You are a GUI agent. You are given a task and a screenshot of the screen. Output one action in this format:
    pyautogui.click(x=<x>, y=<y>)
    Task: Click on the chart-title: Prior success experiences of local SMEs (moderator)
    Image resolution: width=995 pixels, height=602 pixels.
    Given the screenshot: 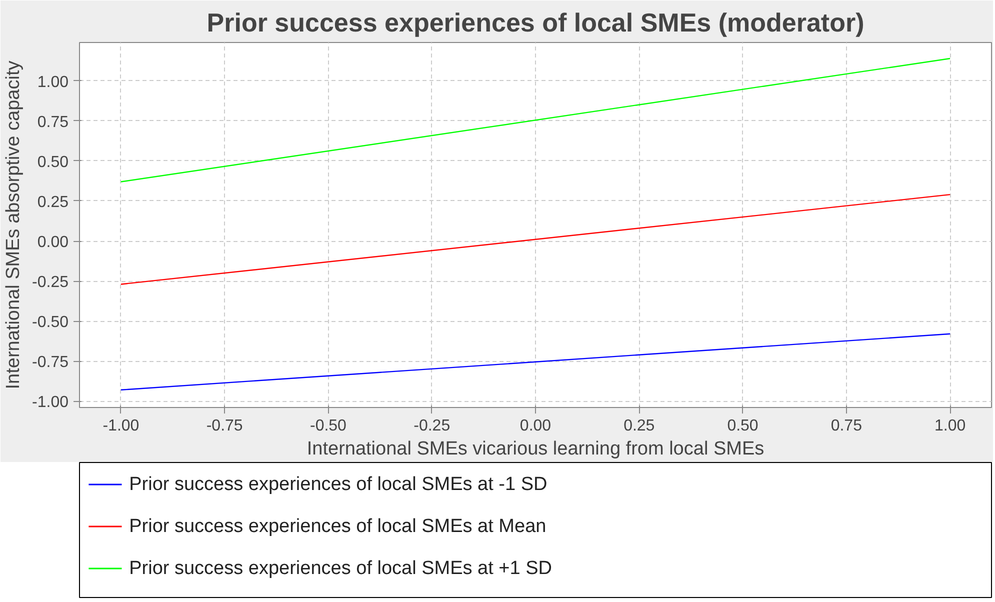 What is the action you would take?
    pyautogui.click(x=535, y=23)
    